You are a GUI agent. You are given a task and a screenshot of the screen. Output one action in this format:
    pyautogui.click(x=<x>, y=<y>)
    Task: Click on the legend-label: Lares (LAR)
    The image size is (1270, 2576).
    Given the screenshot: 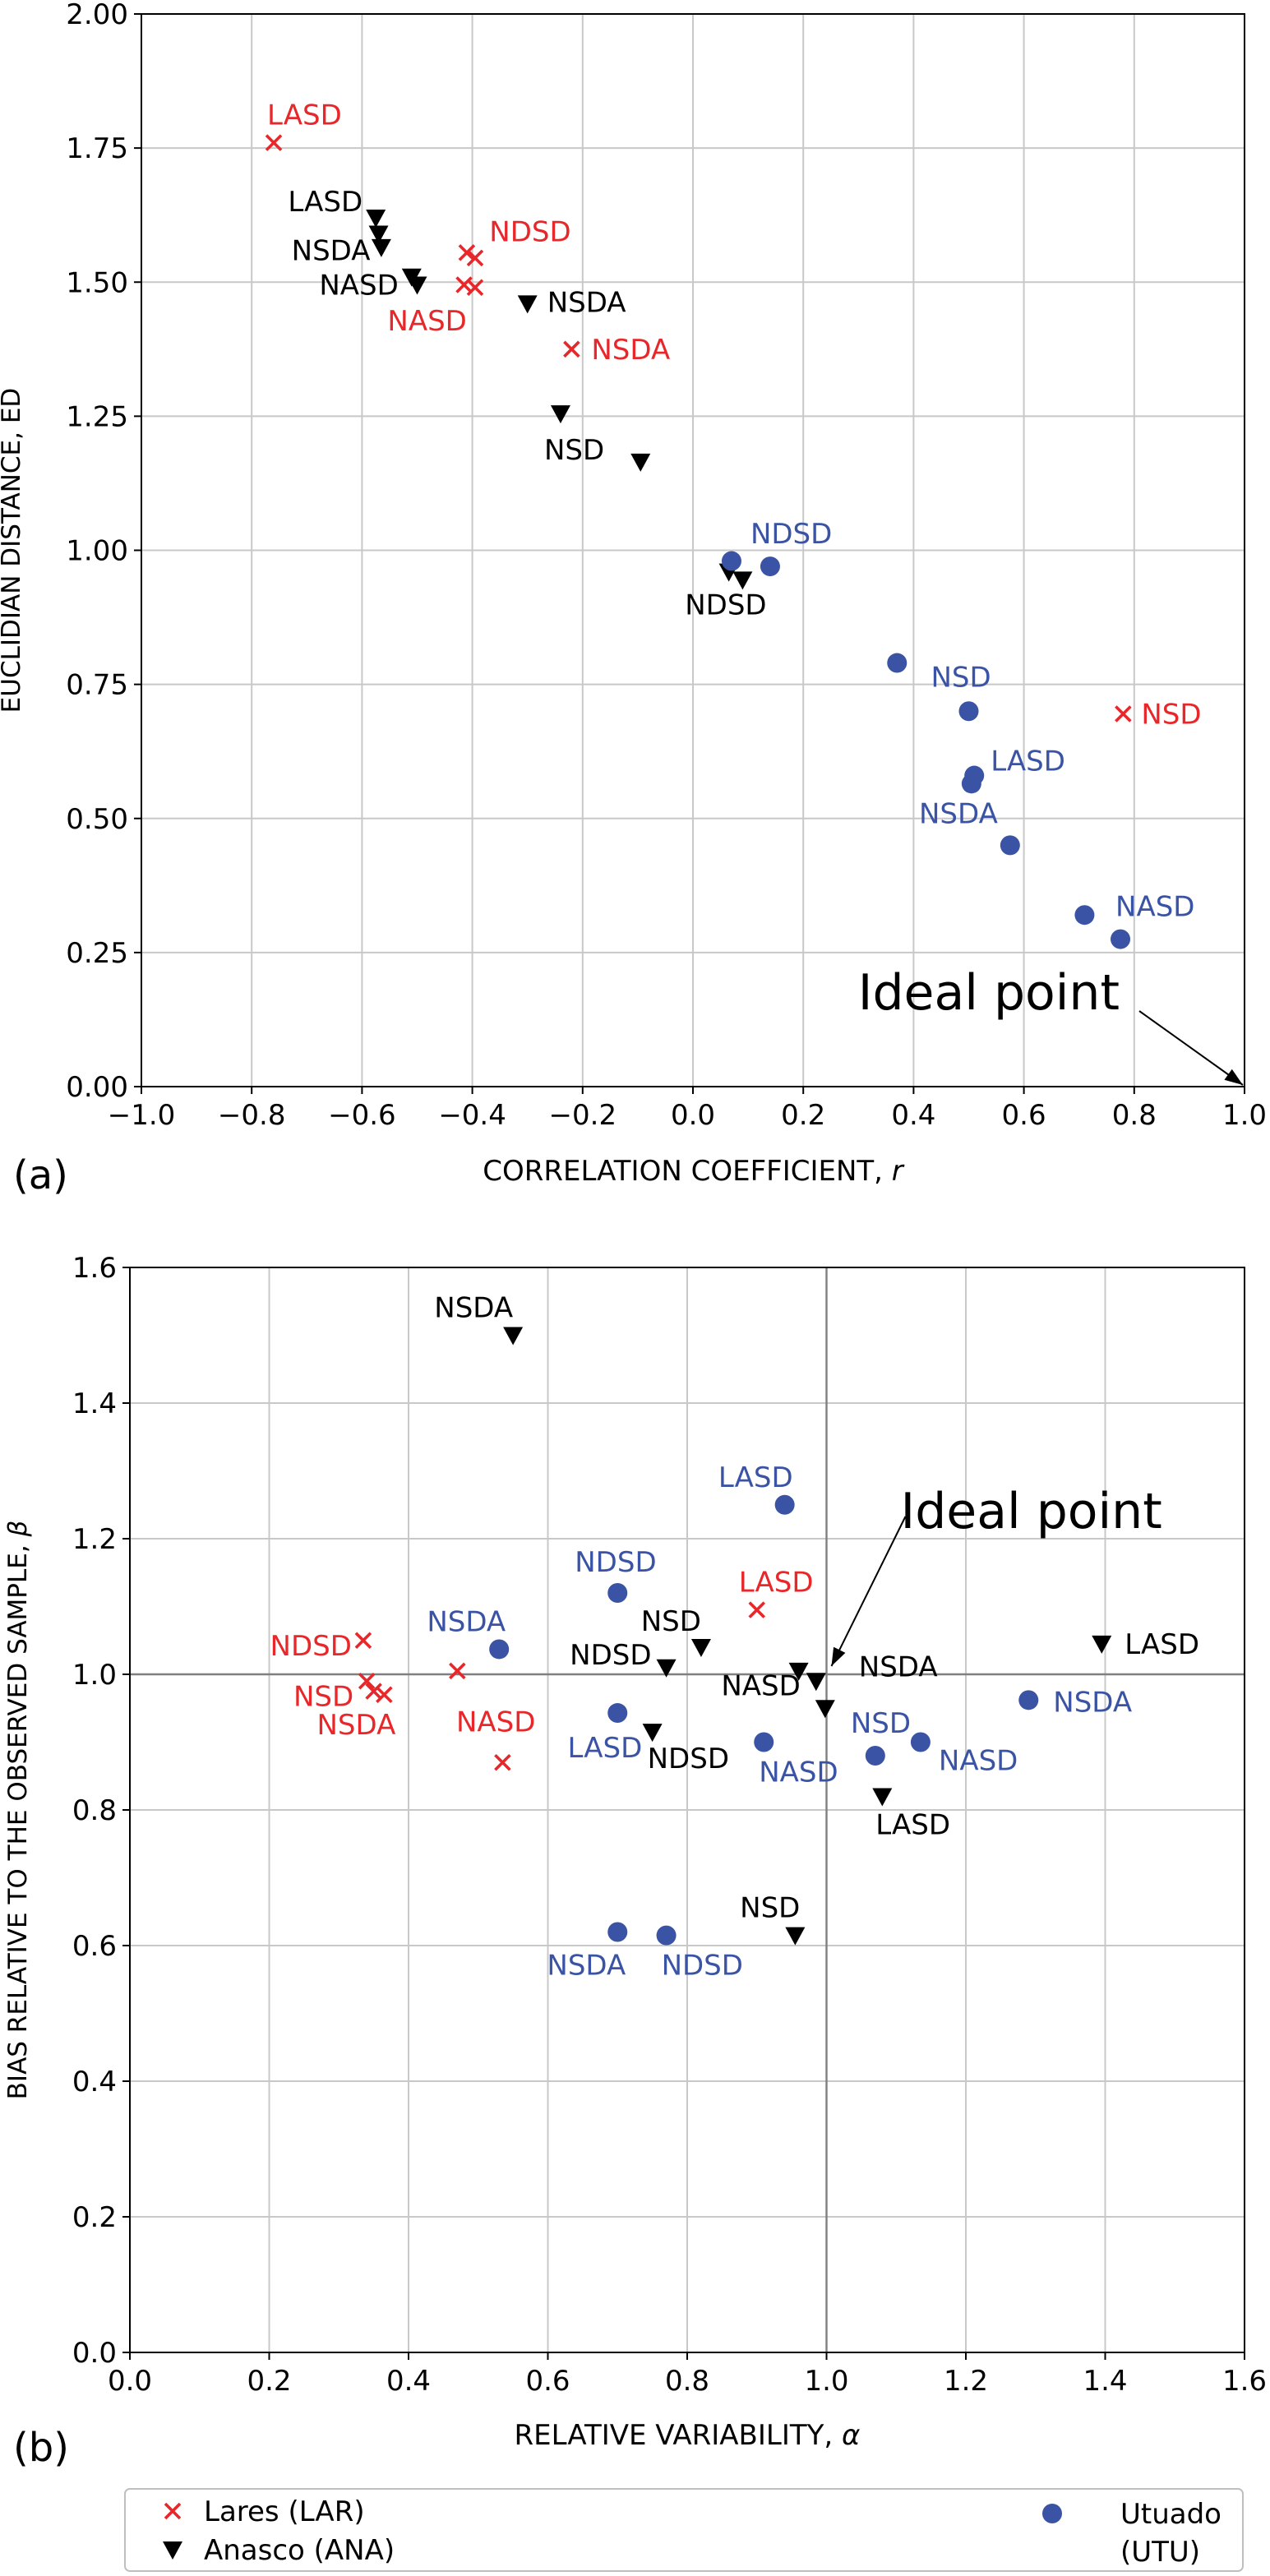 What is the action you would take?
    pyautogui.click(x=285, y=2512)
    